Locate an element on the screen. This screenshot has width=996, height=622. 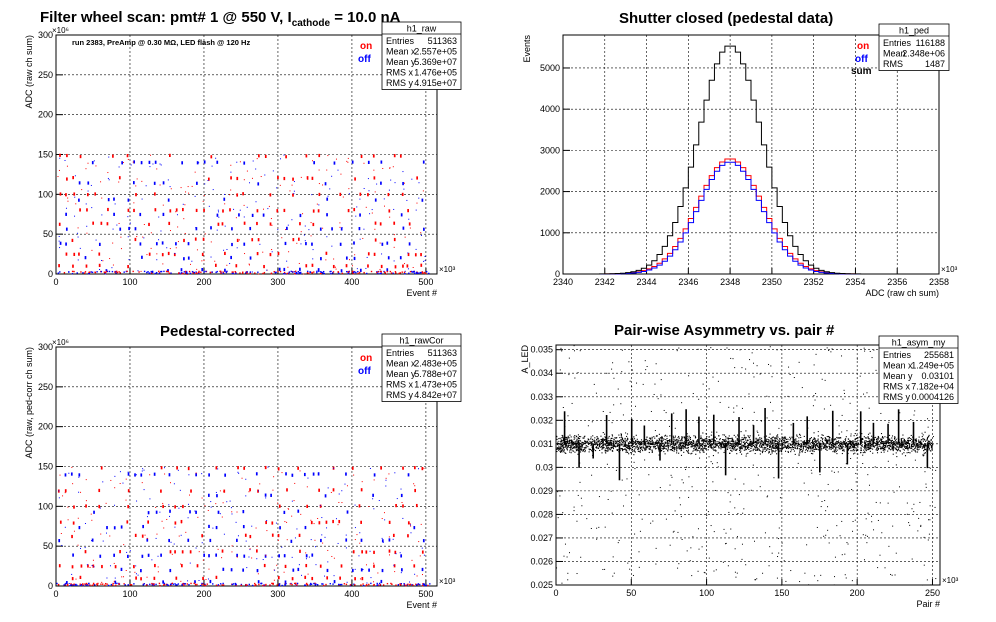
chart2-xtick-label: 2346 is located at coordinates (688, 282).